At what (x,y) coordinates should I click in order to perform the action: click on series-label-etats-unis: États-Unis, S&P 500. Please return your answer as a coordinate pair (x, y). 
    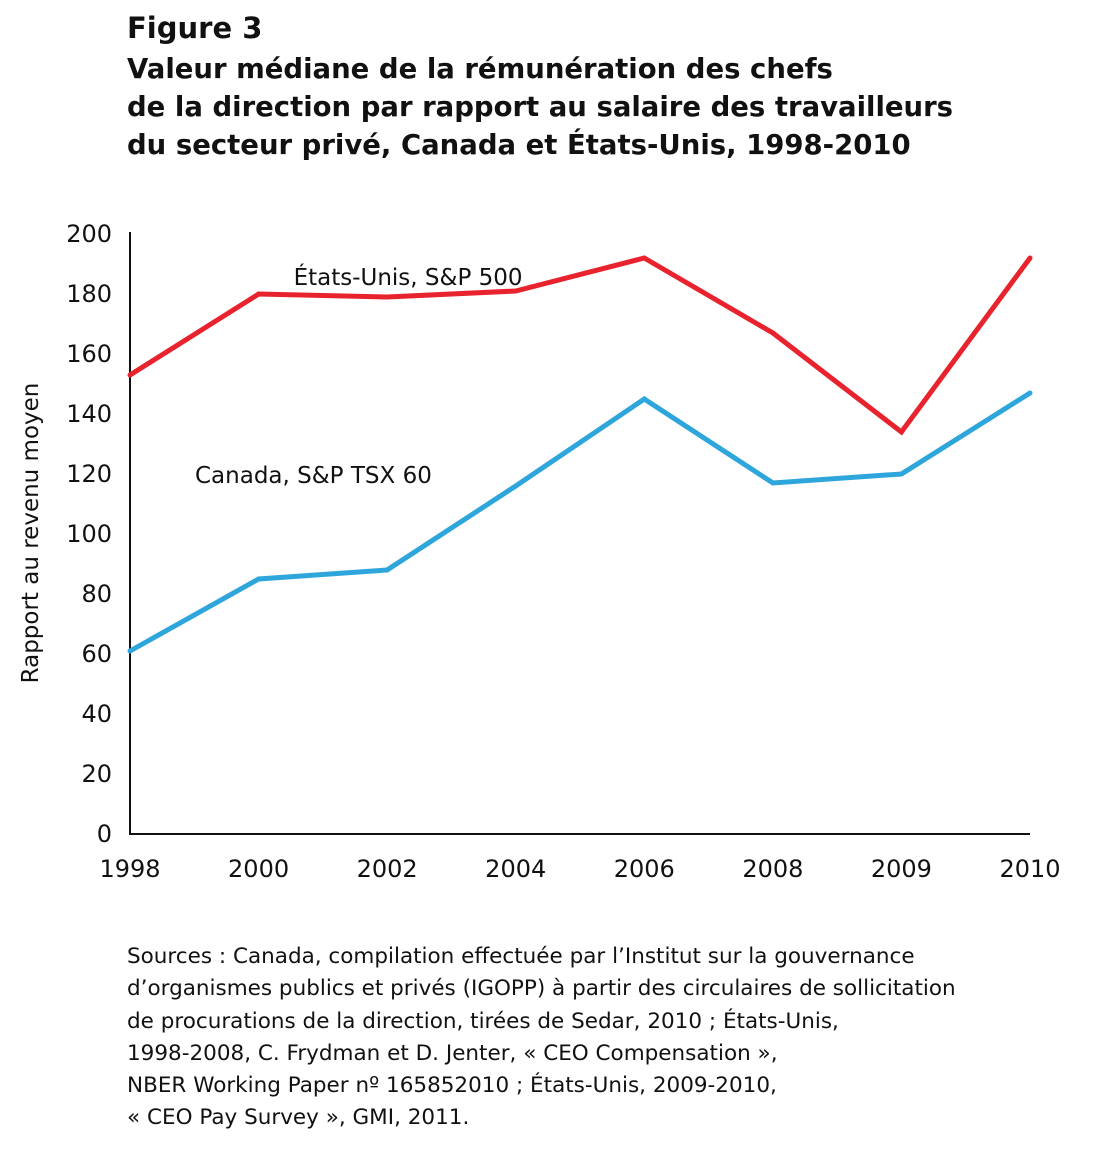
    Looking at the image, I should click on (408, 277).